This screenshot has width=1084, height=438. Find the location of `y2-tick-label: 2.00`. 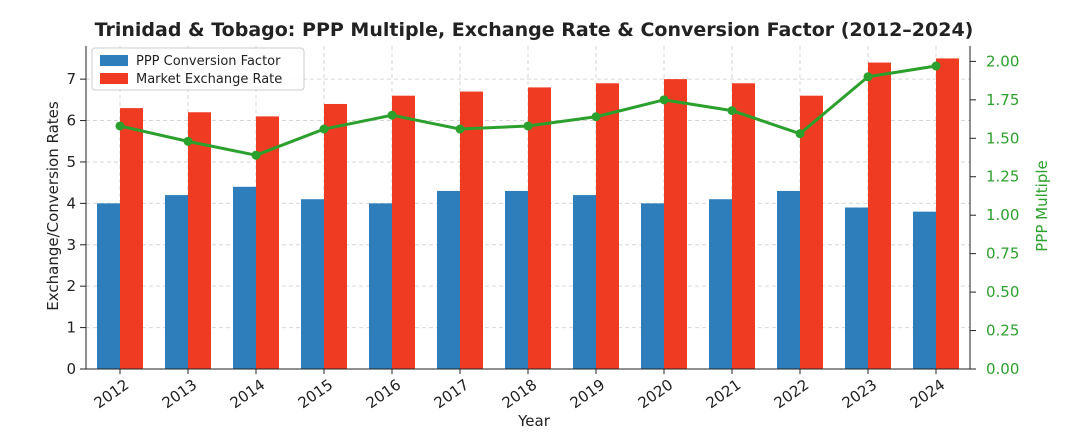

y2-tick-label: 2.00 is located at coordinates (1002, 61).